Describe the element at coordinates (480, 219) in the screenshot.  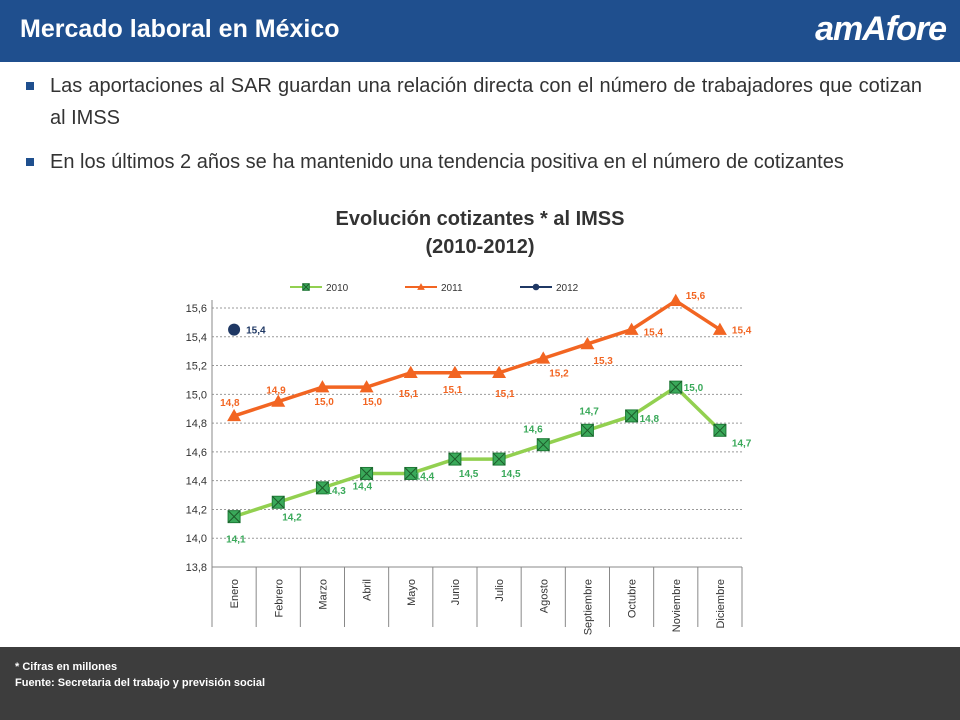
I see `chart-title: Evolución cotizantes * al IMSS` at that location.